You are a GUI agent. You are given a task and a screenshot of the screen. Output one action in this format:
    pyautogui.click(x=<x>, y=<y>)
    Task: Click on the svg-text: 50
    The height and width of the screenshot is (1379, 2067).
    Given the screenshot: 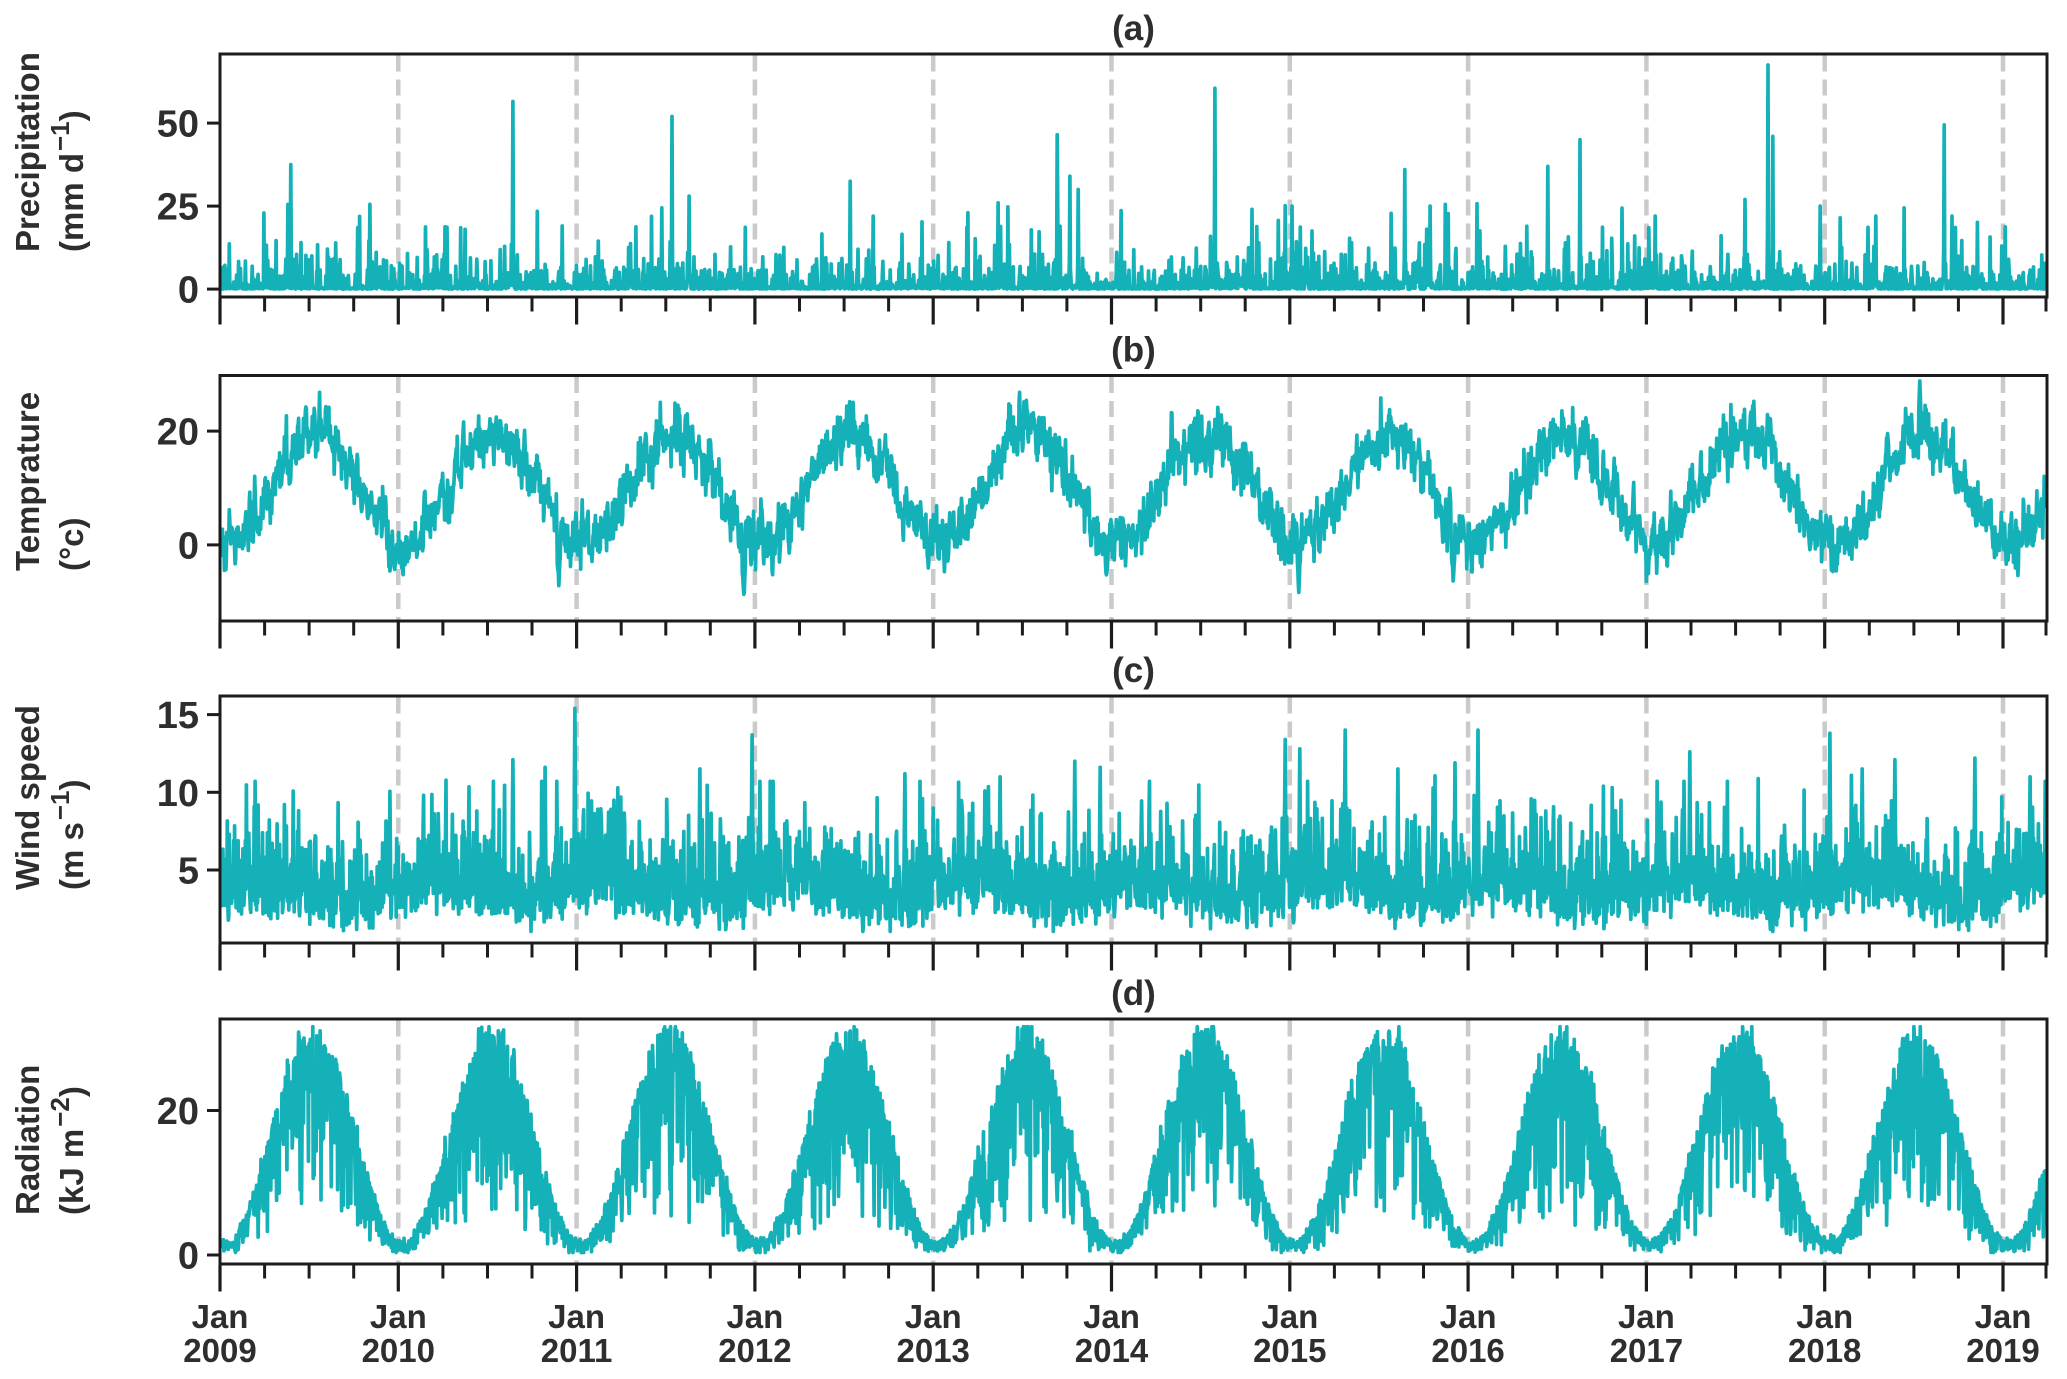 What is the action you would take?
    pyautogui.click(x=178, y=125)
    